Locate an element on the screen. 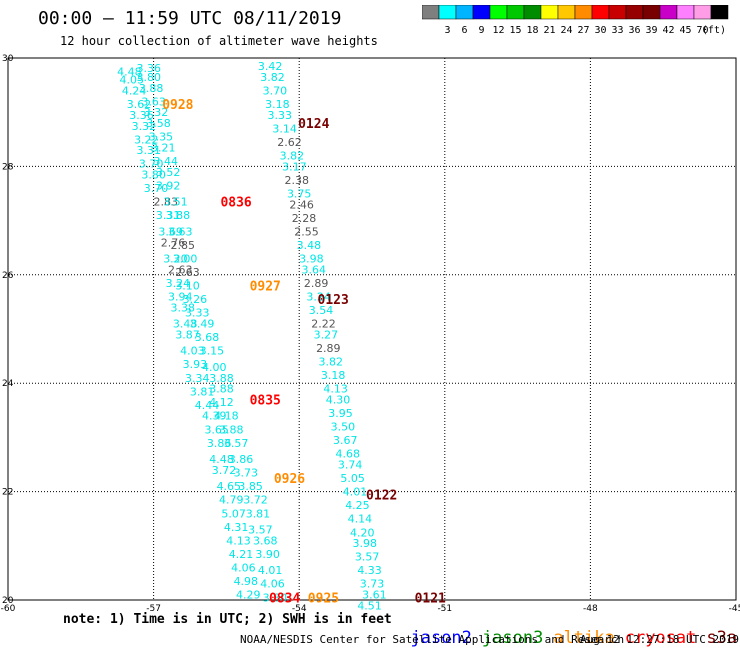 This screenshot has height=650, width=740. wave-height-point: 4.51 is located at coordinates (369, 605).